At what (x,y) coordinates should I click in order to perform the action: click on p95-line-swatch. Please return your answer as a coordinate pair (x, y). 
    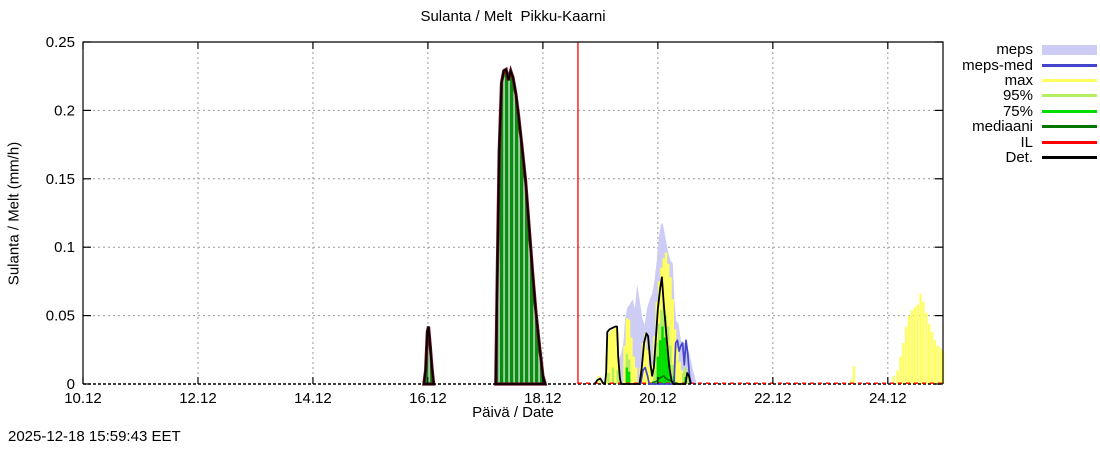
    Looking at the image, I should click on (1069, 96).